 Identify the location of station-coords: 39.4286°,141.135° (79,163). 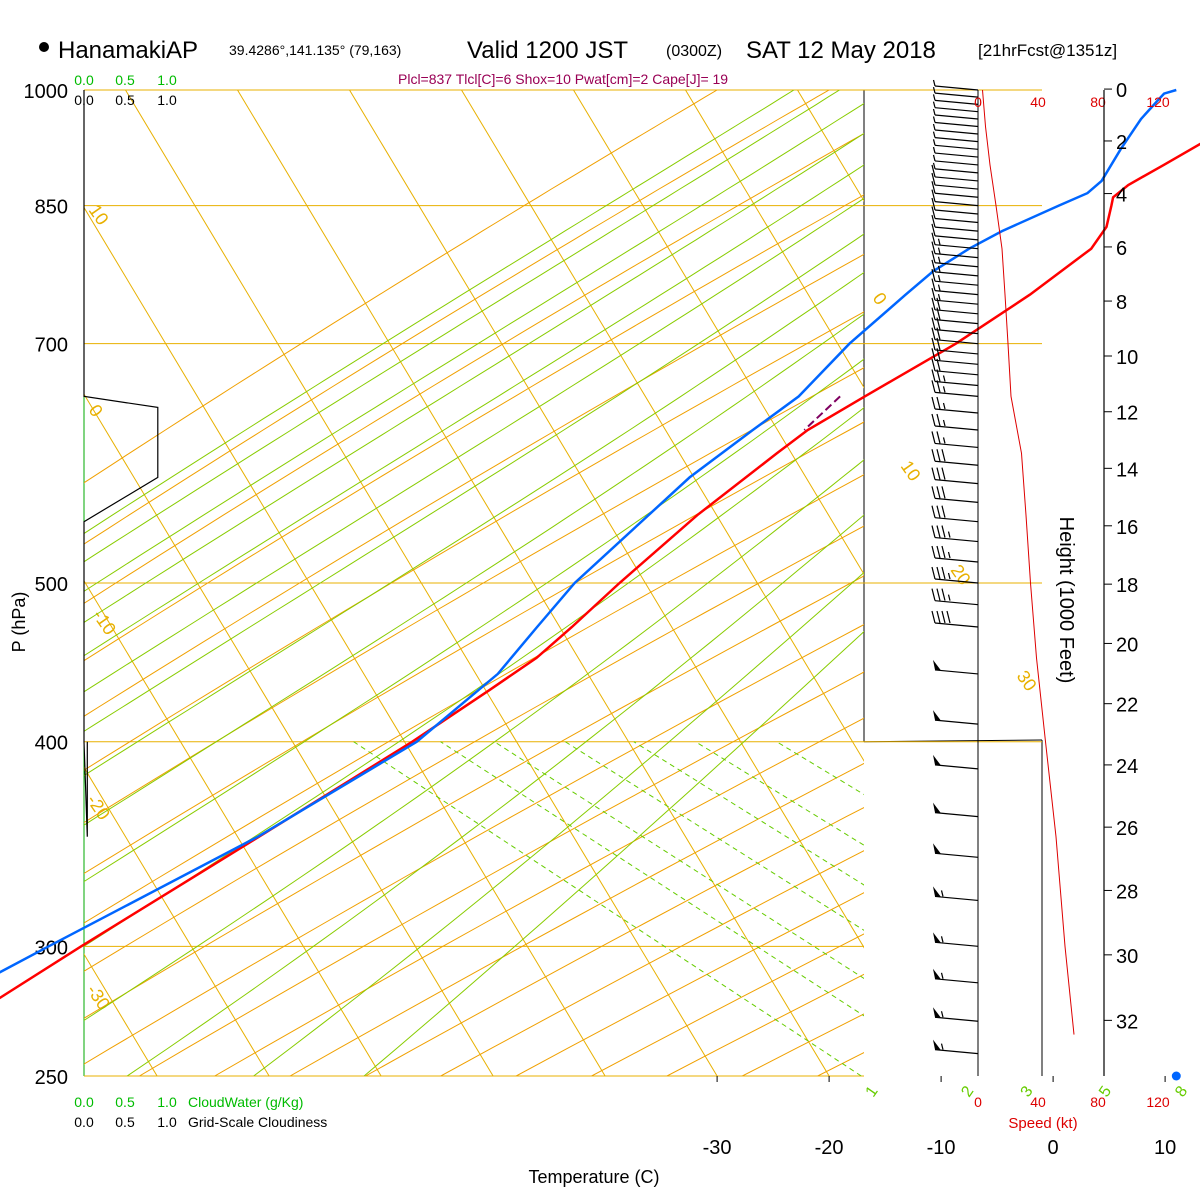
(315, 50).